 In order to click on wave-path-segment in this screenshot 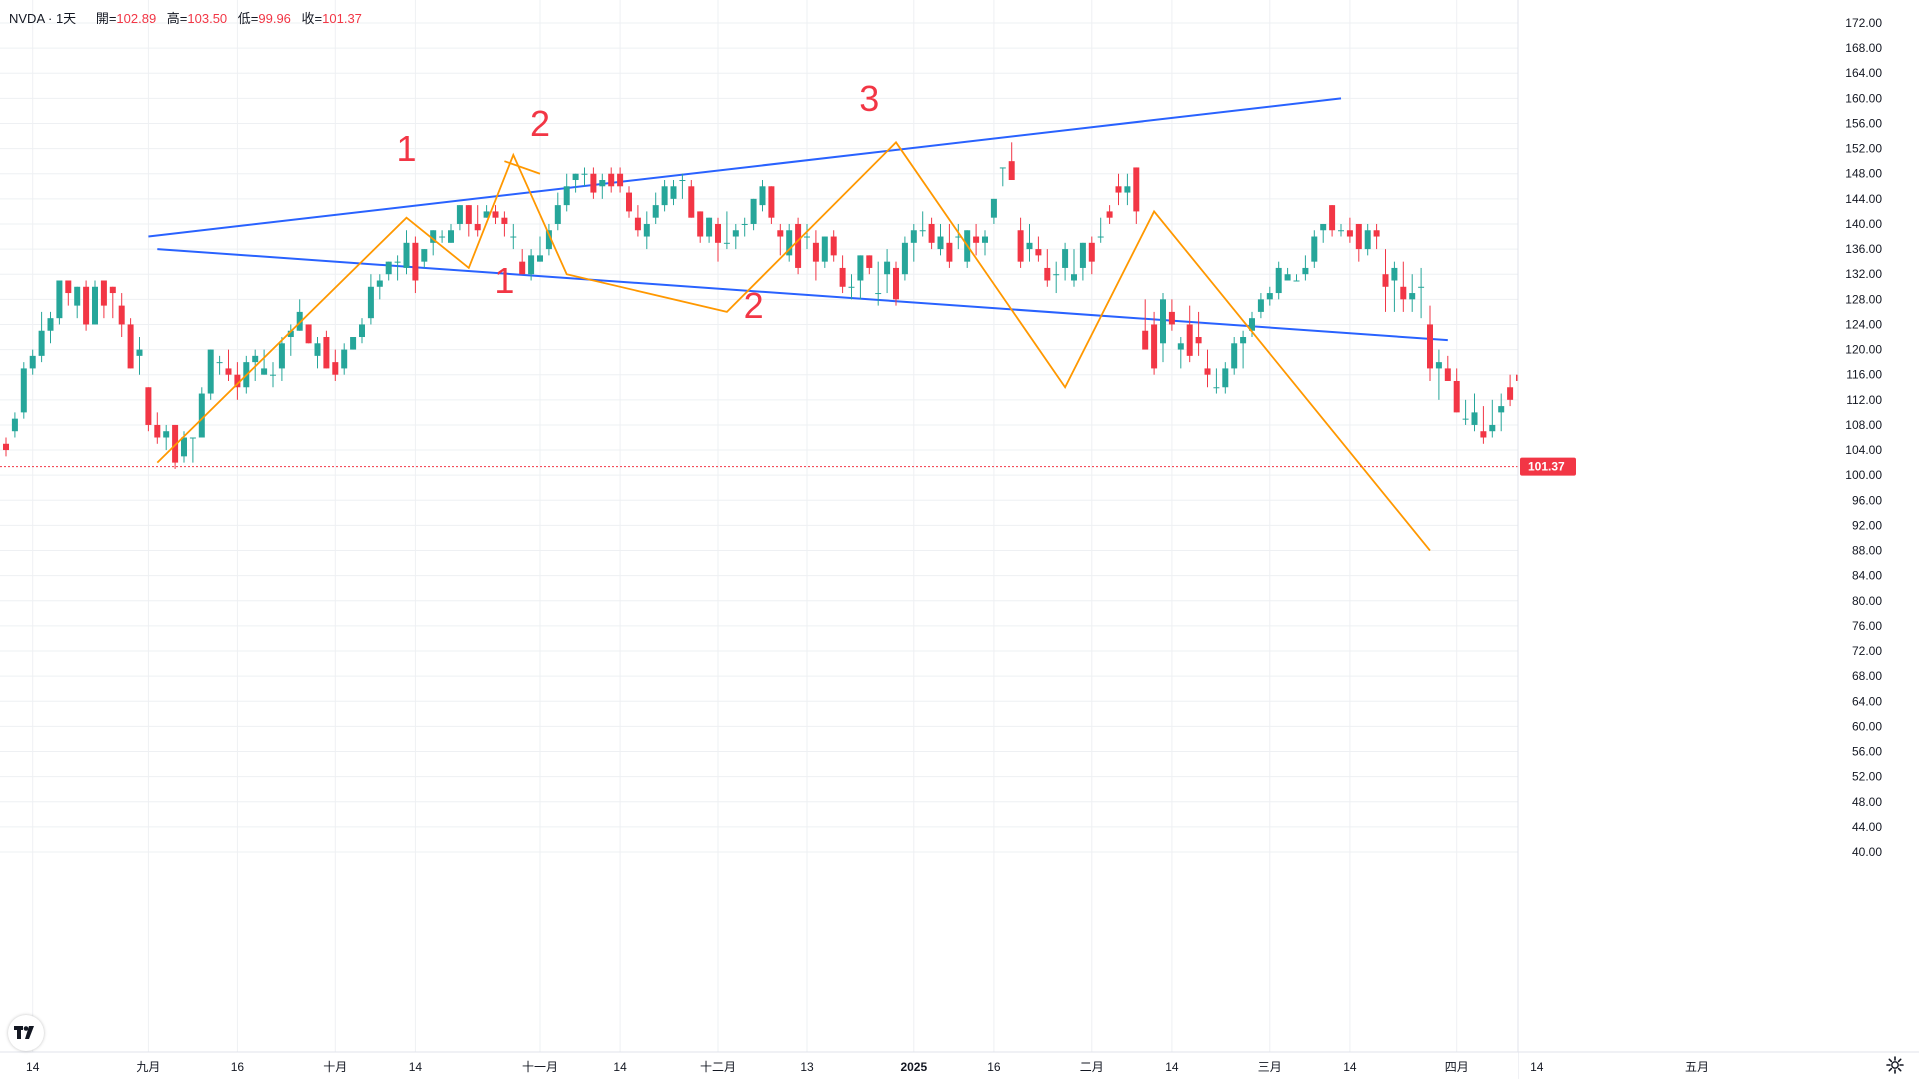, I will do `click(522, 167)`.